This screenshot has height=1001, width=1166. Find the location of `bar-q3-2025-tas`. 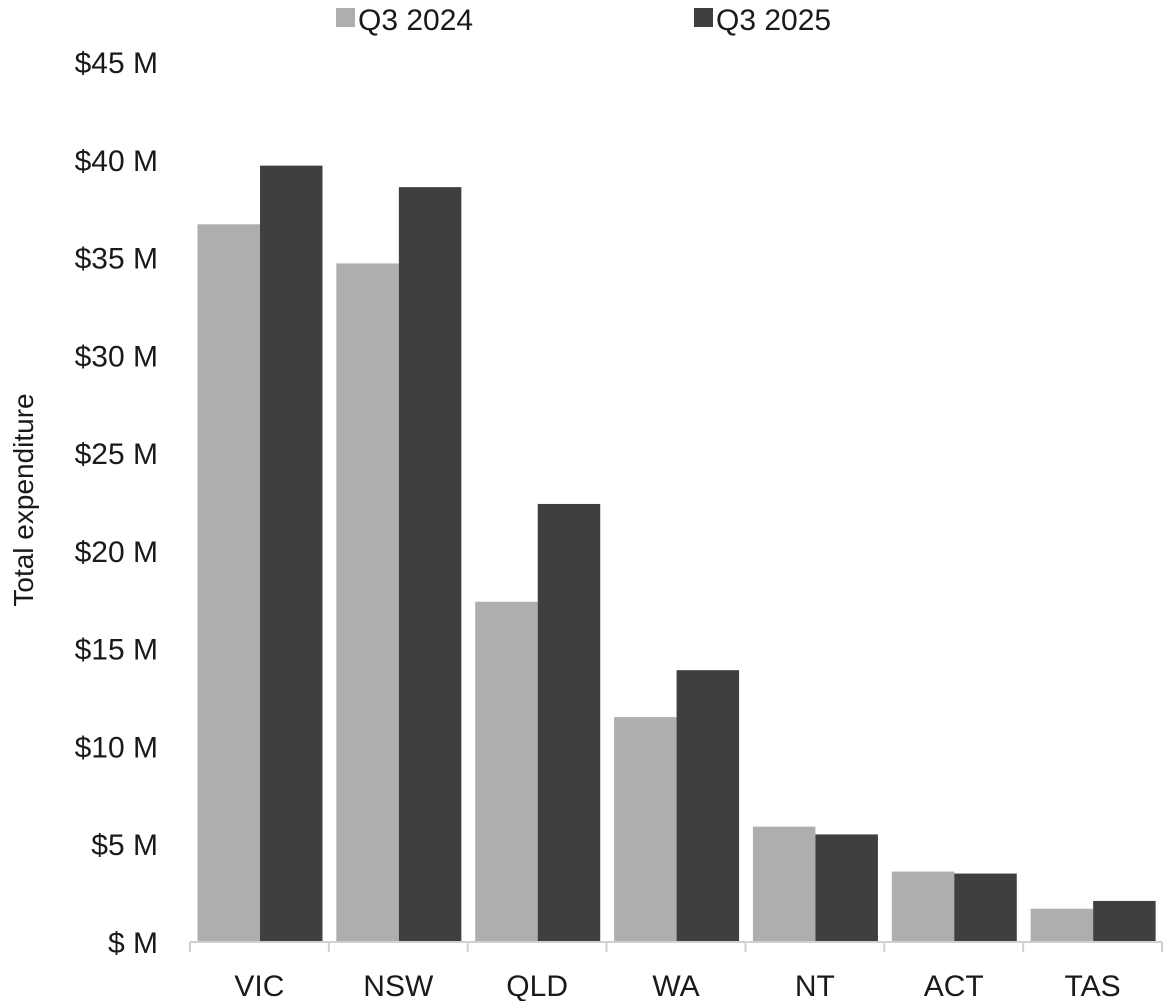

bar-q3-2025-tas is located at coordinates (1124, 921).